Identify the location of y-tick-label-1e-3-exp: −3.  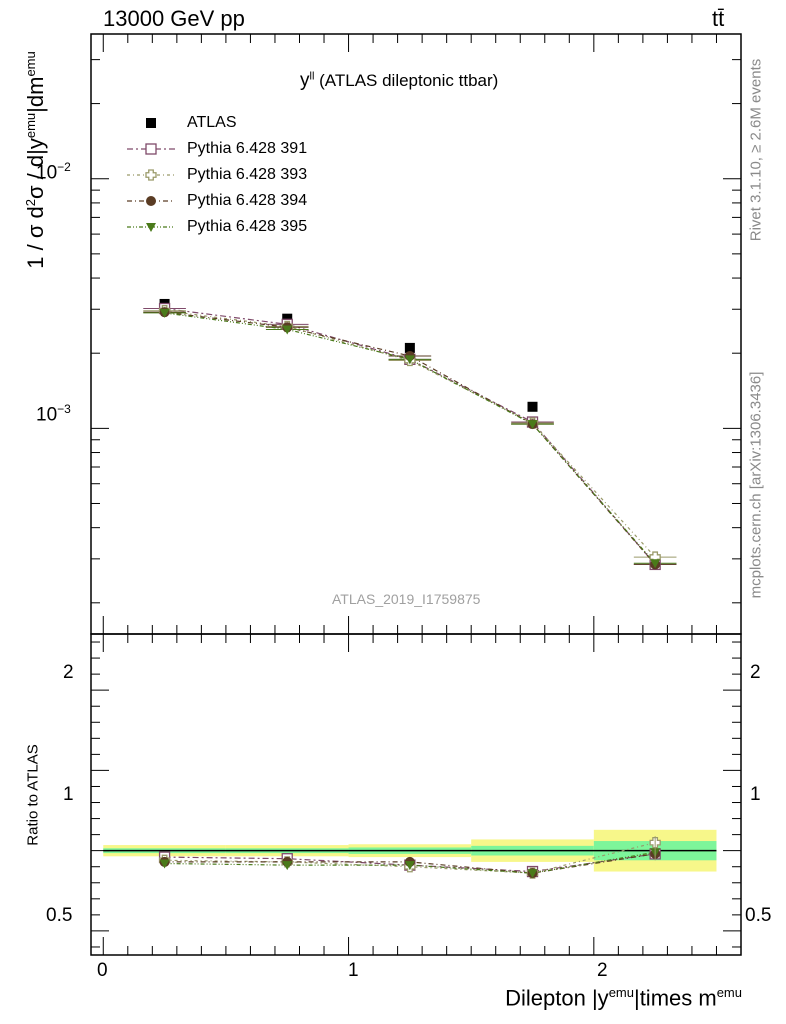
(64, 409).